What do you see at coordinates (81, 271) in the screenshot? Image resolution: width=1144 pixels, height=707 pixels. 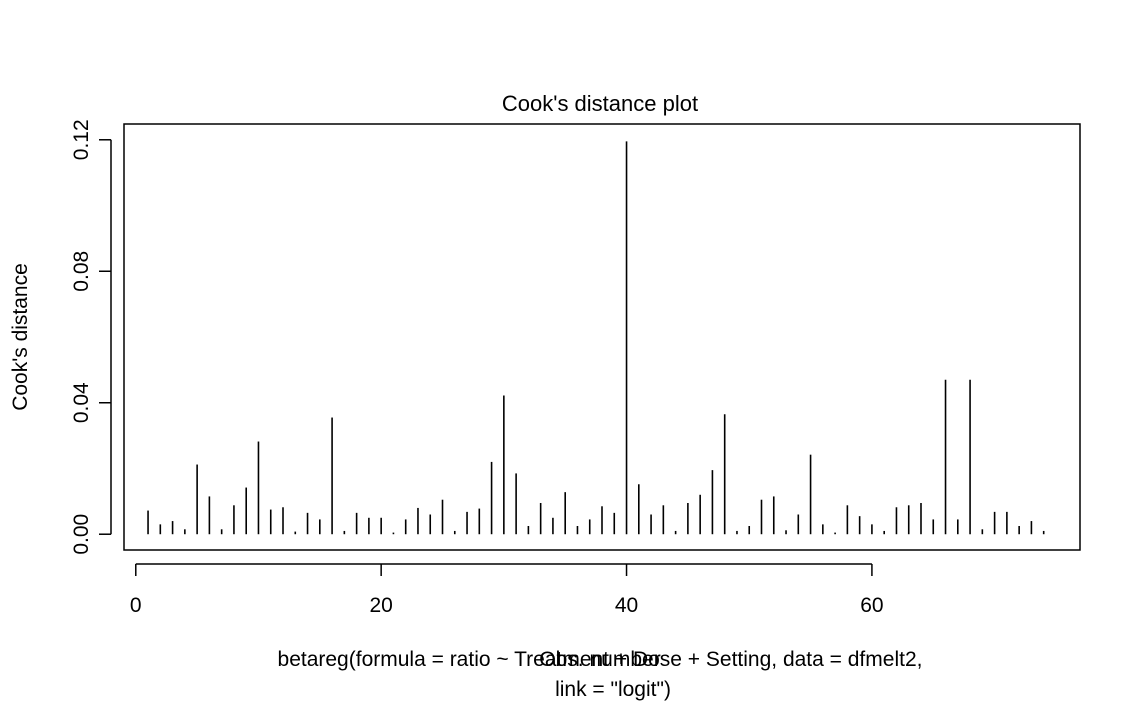 I see `y-tick-label-2: 0.08` at bounding box center [81, 271].